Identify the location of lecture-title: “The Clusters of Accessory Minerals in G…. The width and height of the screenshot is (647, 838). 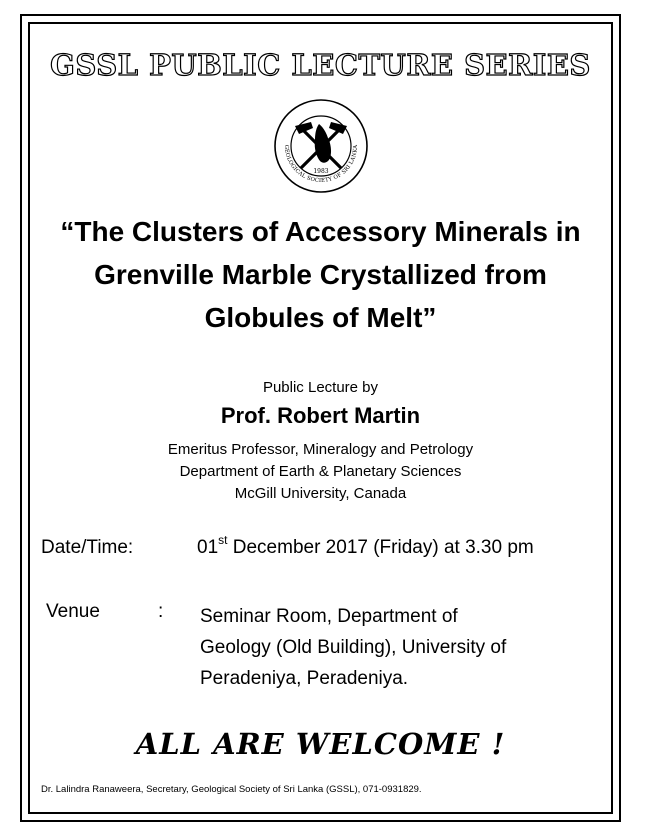
(320, 274).